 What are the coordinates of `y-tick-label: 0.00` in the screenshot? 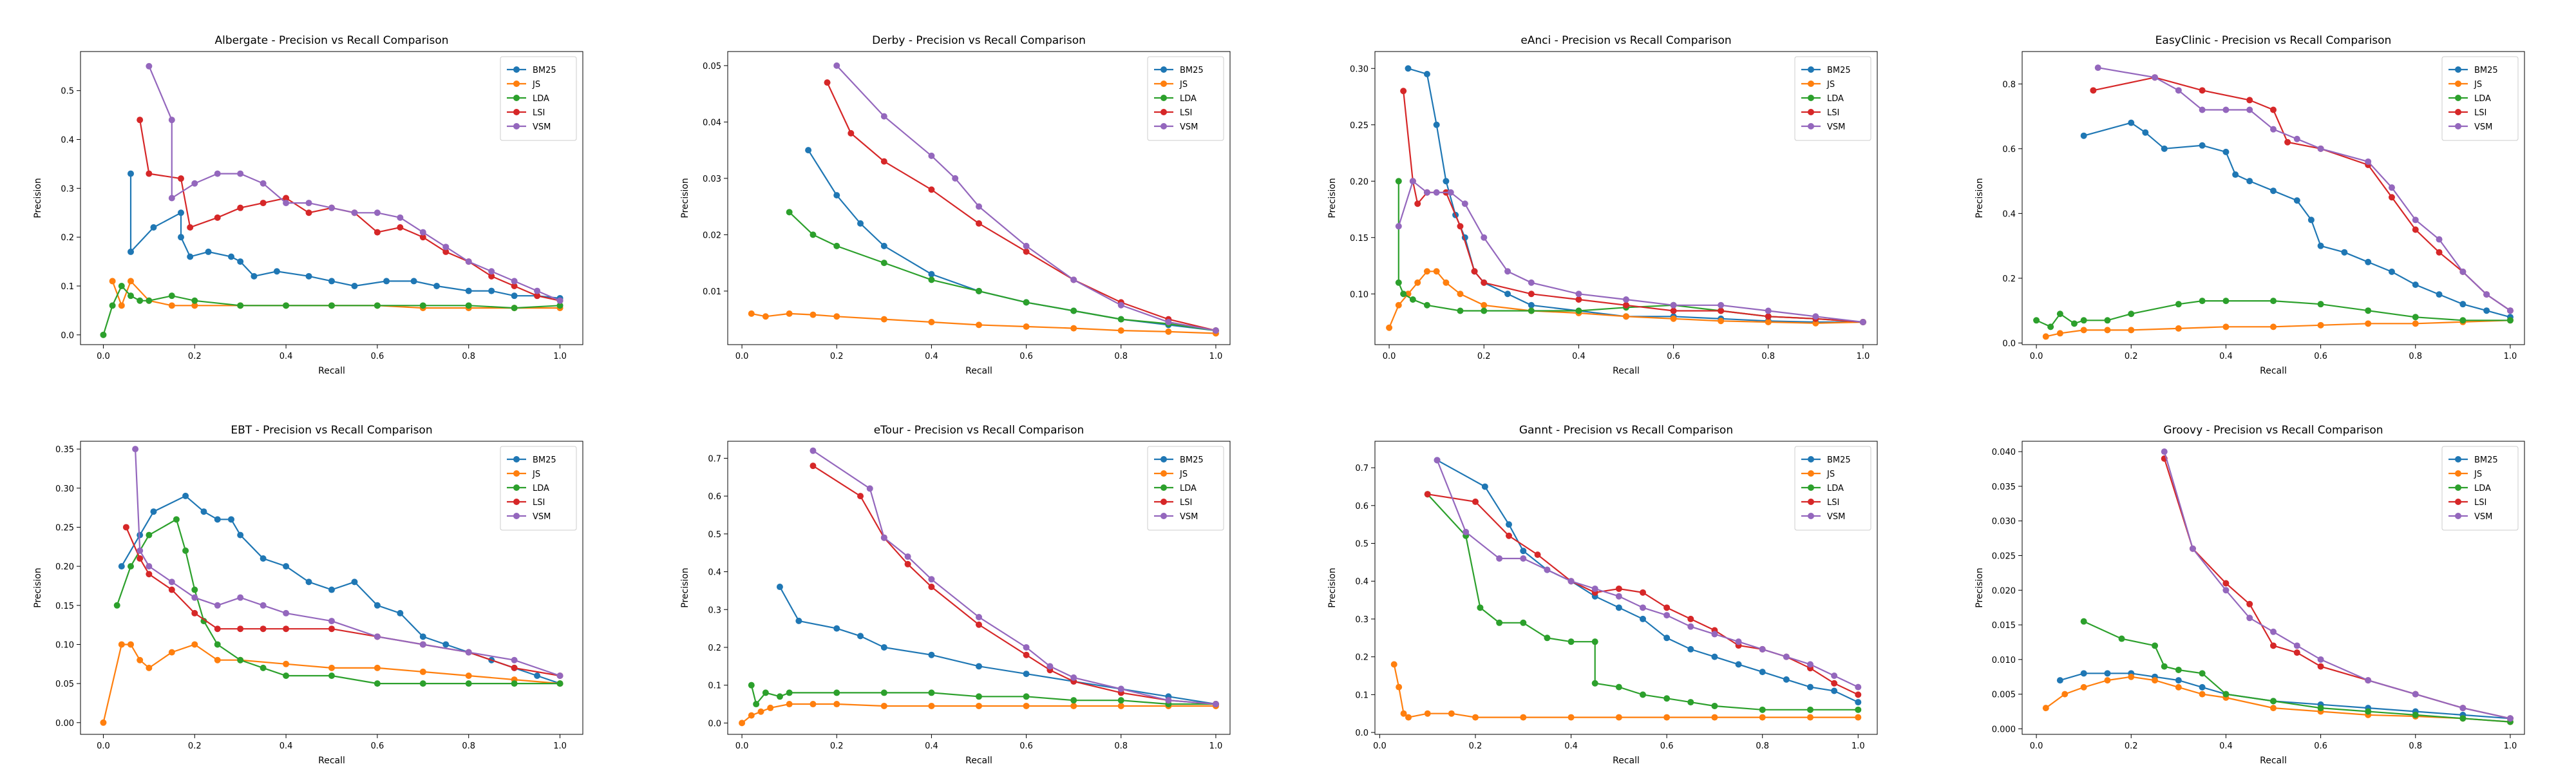 It's located at (64, 724).